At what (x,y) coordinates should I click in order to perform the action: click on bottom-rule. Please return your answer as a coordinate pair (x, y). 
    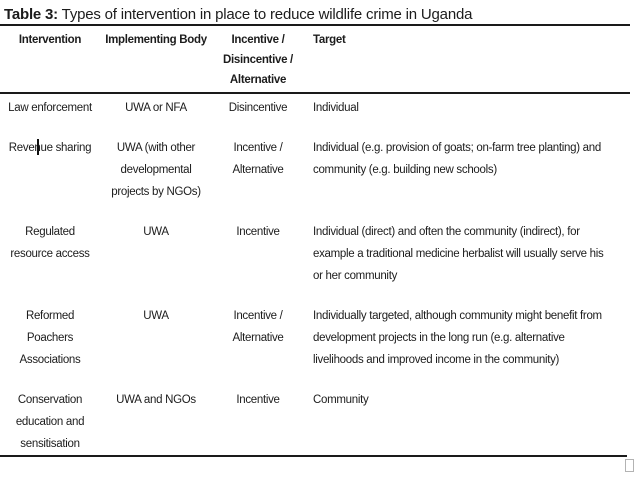
    Looking at the image, I should click on (313, 456).